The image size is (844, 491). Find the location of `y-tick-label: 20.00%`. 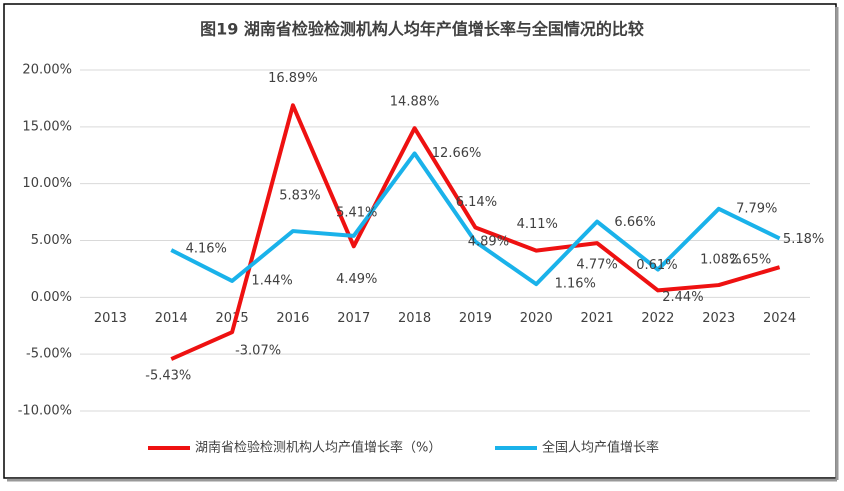

y-tick-label: 20.00% is located at coordinates (47, 70).